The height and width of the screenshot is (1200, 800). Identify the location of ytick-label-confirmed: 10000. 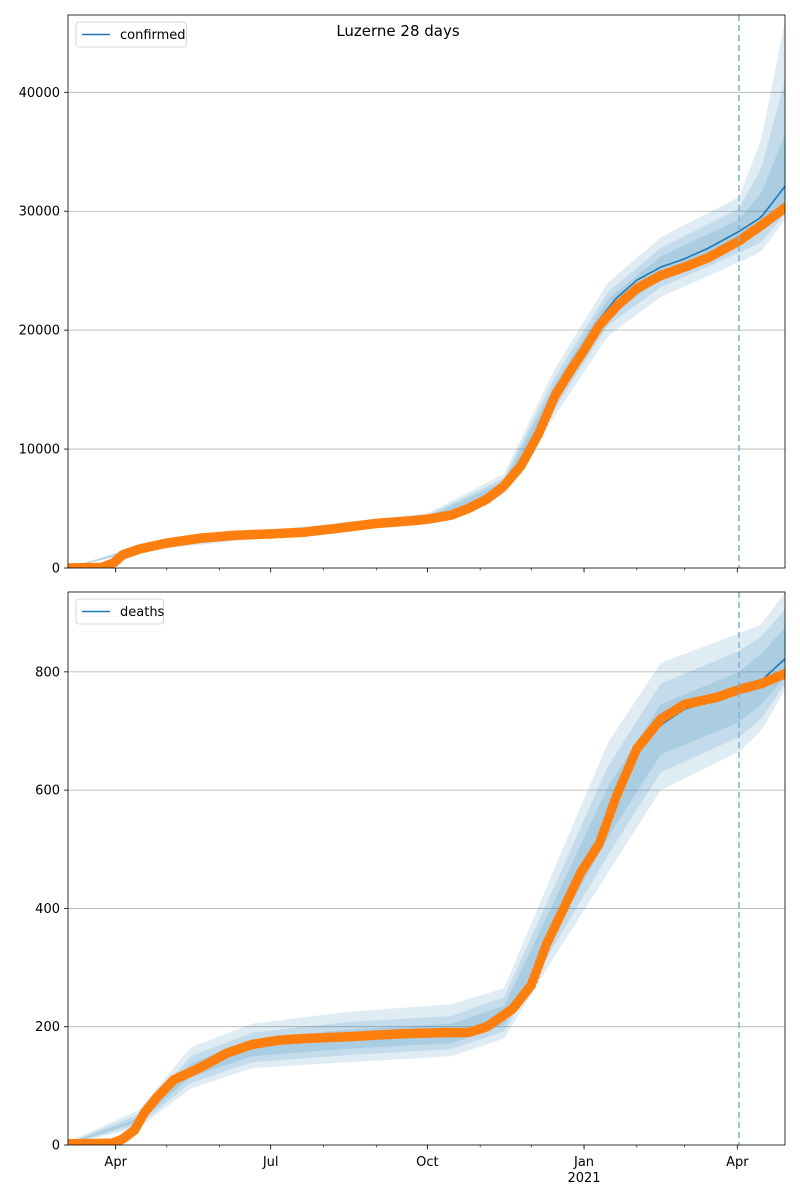
(39, 450).